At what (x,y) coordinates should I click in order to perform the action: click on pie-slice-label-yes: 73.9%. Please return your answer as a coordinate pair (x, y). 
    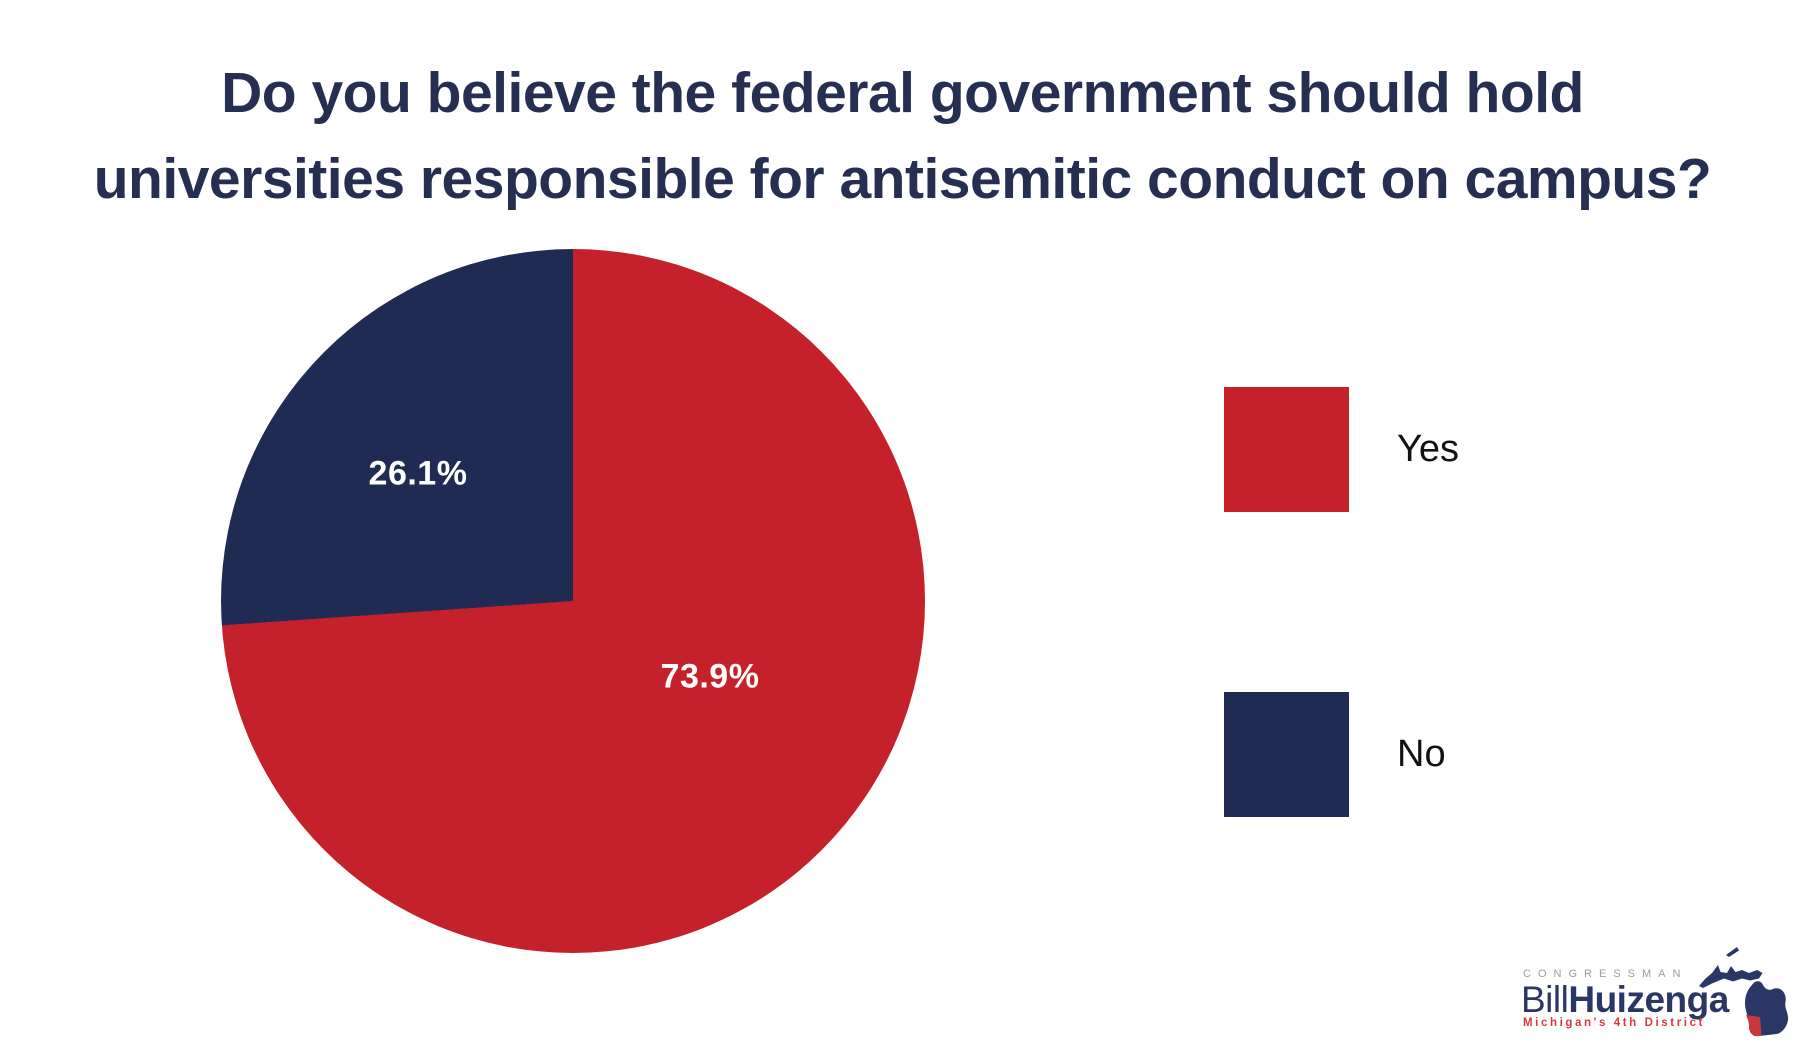
    Looking at the image, I should click on (710, 676).